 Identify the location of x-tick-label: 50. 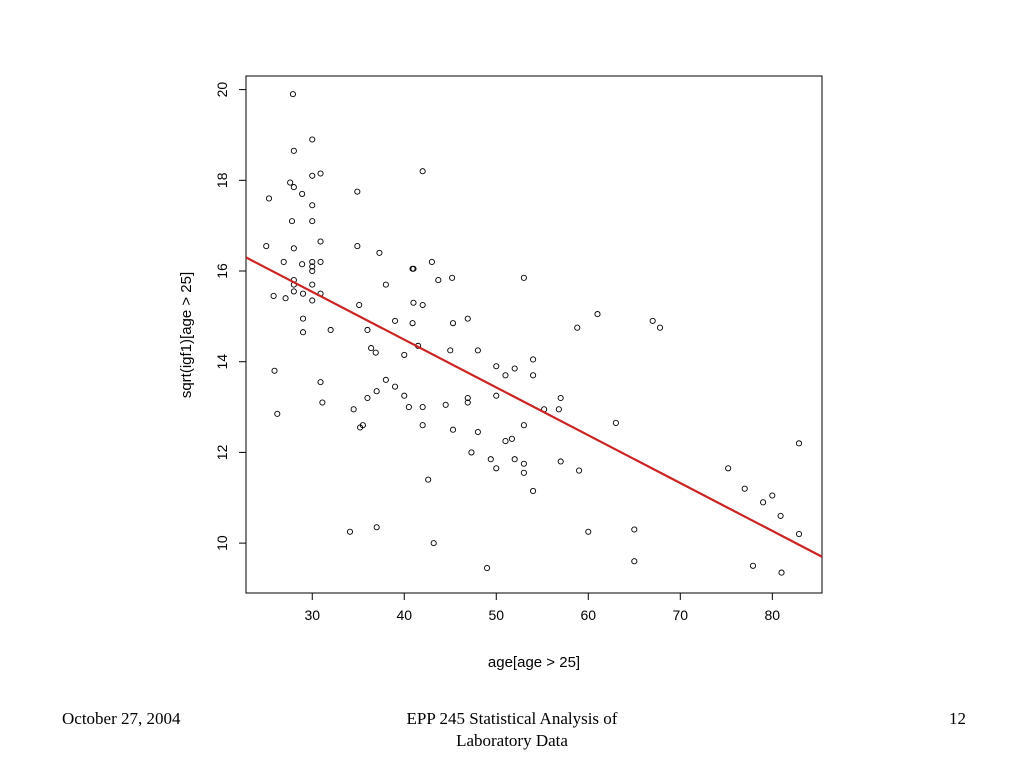
(496, 615).